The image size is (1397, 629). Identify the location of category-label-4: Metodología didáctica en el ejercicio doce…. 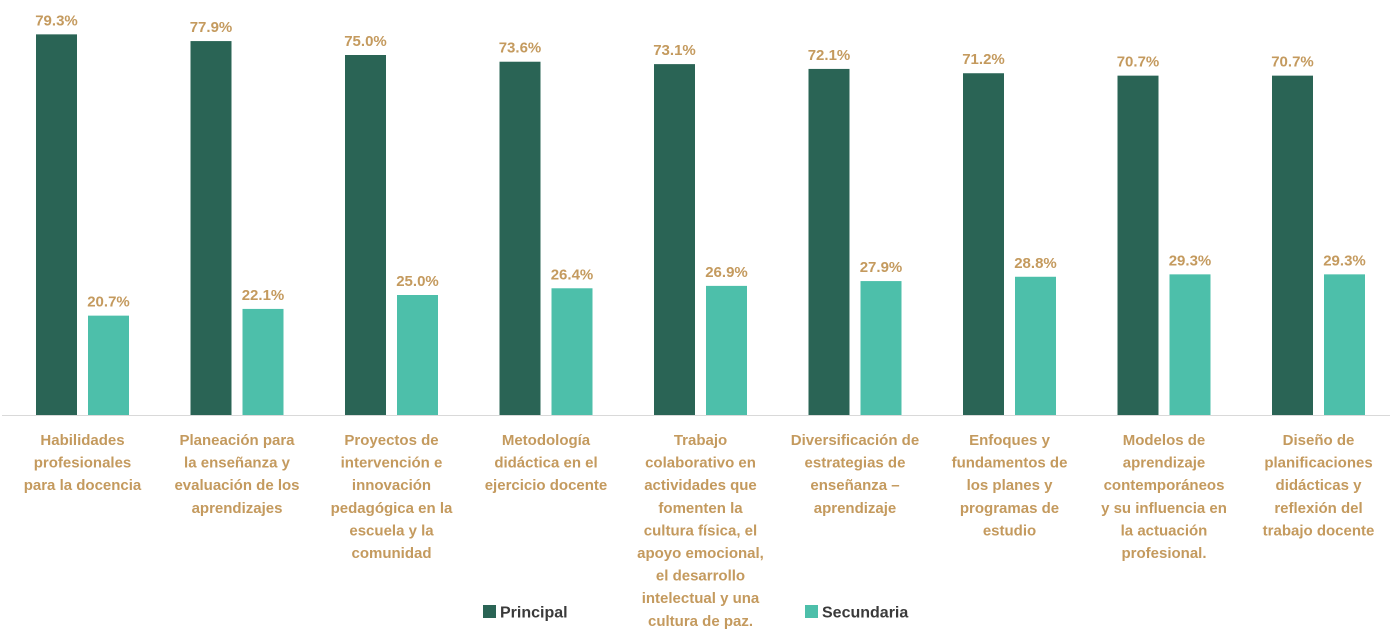
(546, 463).